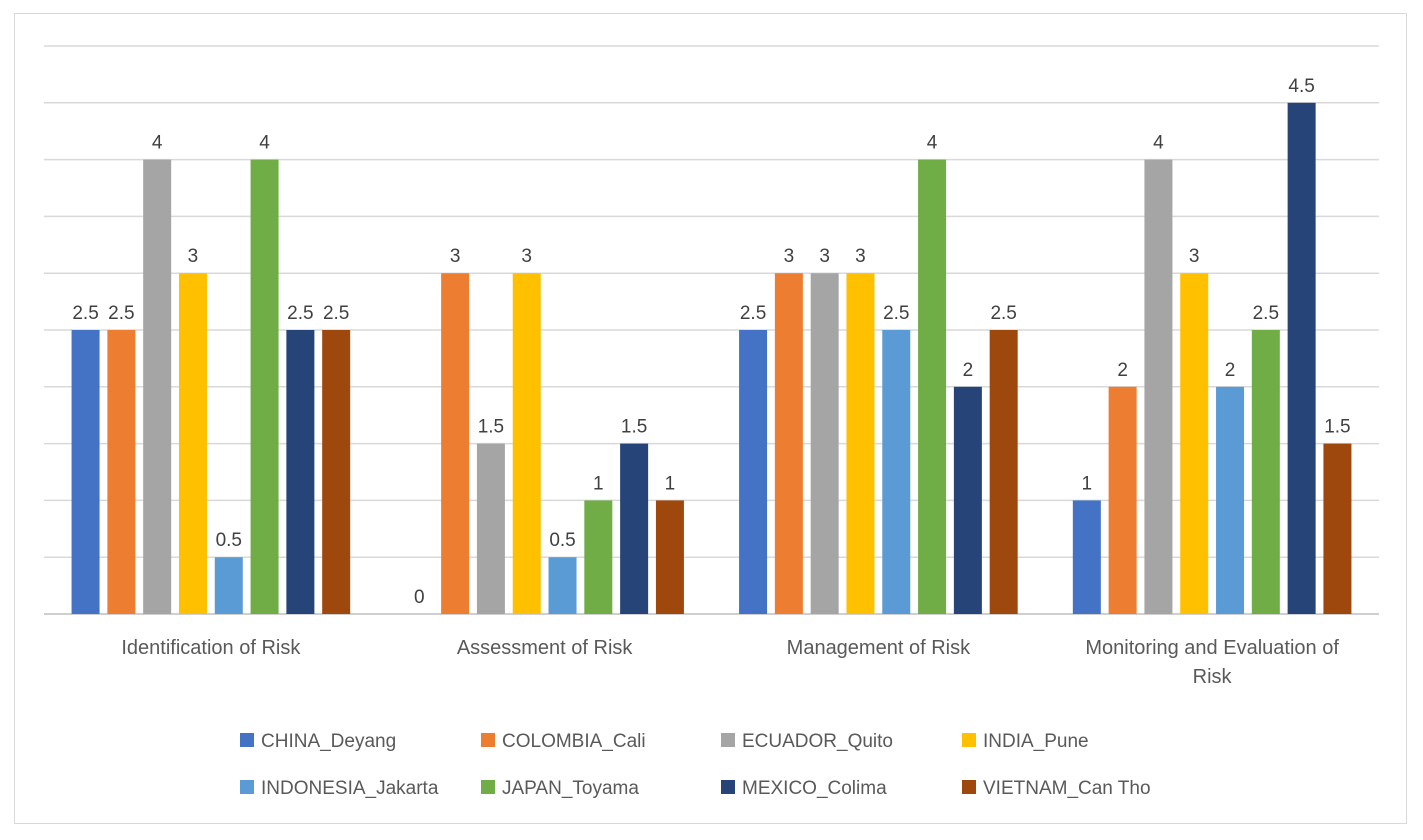 This screenshot has height=840, width=1423. Describe the element at coordinates (328, 741) in the screenshot. I see `legend-label: CHINA_Deyang` at that location.